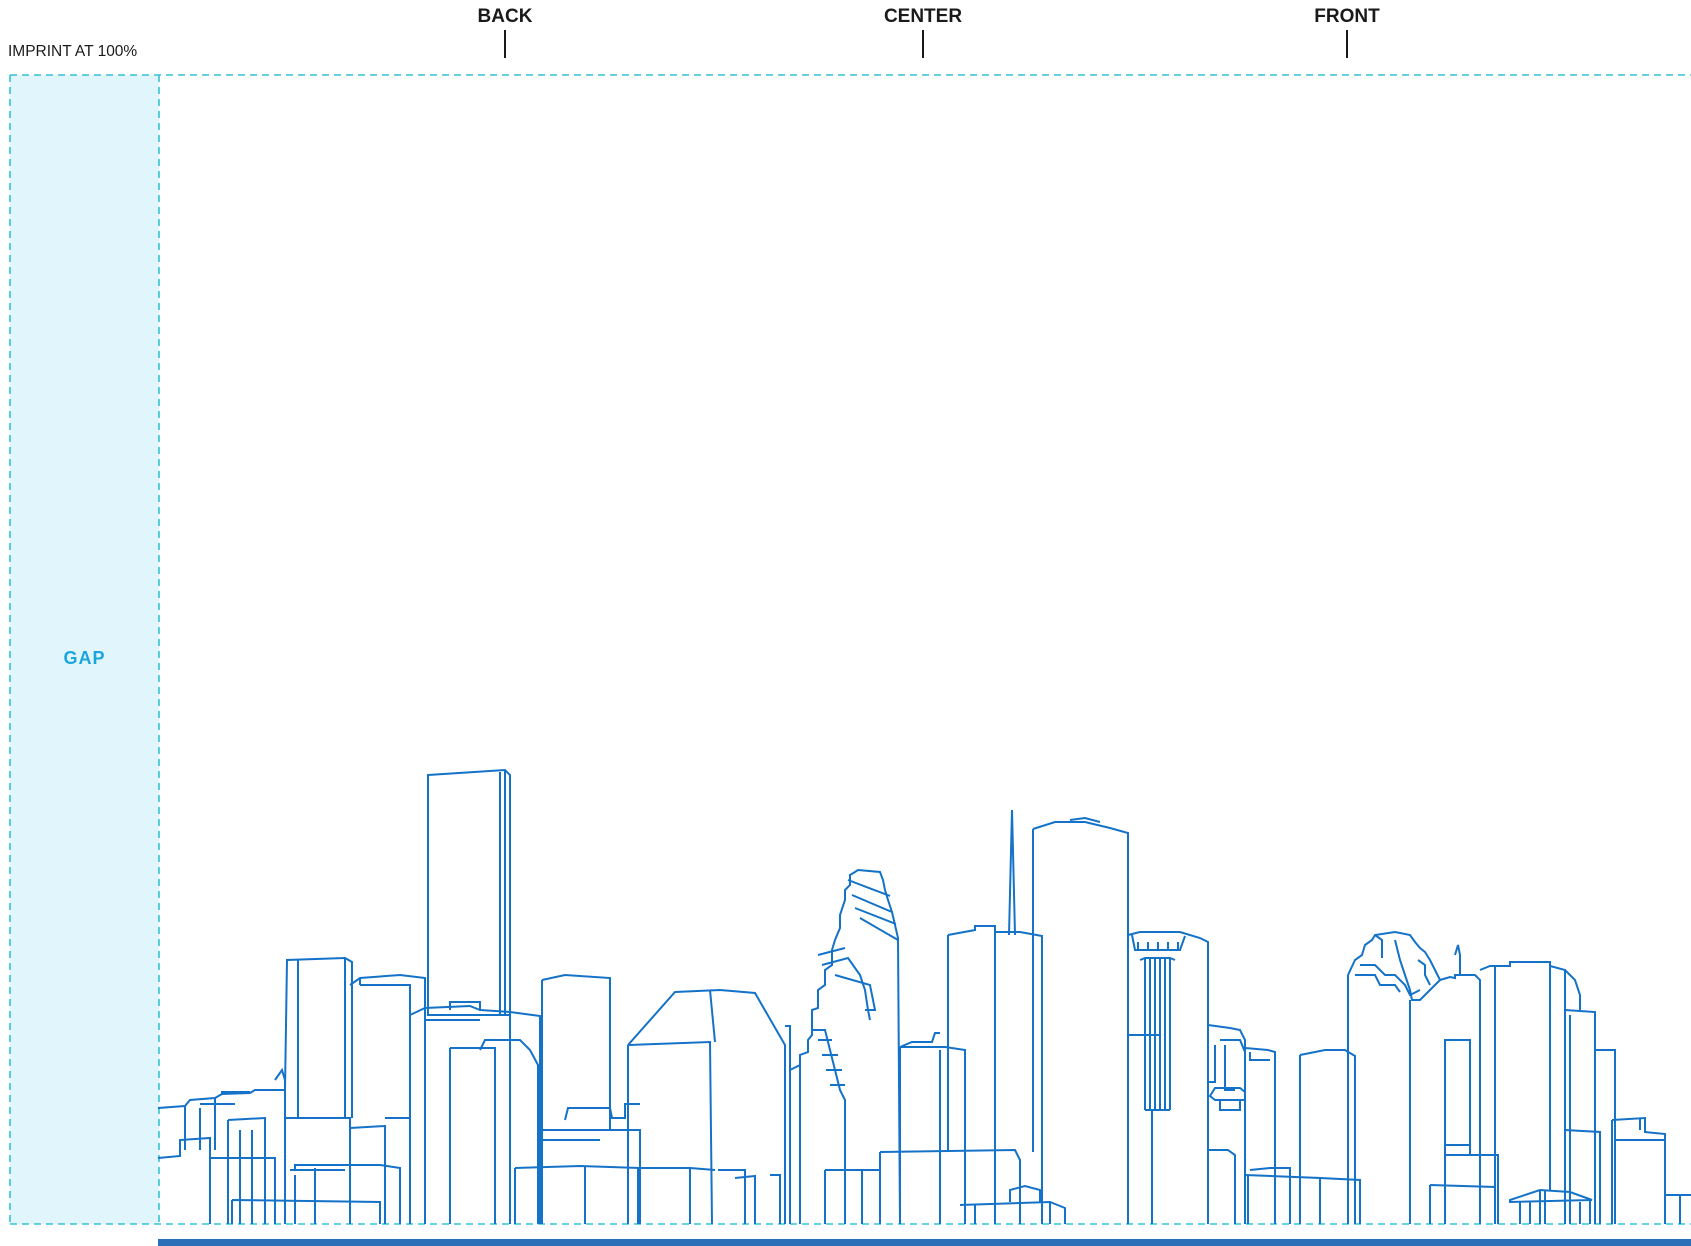  I want to click on gap-zone, so click(84, 649).